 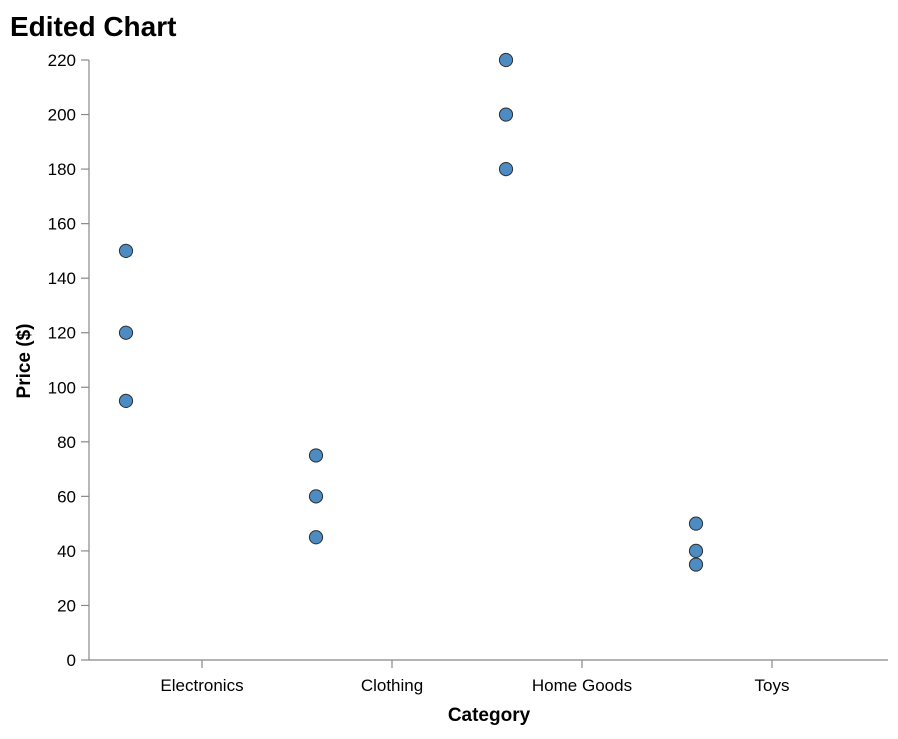 What do you see at coordinates (62, 224) in the screenshot?
I see `y-tick-label: 160` at bounding box center [62, 224].